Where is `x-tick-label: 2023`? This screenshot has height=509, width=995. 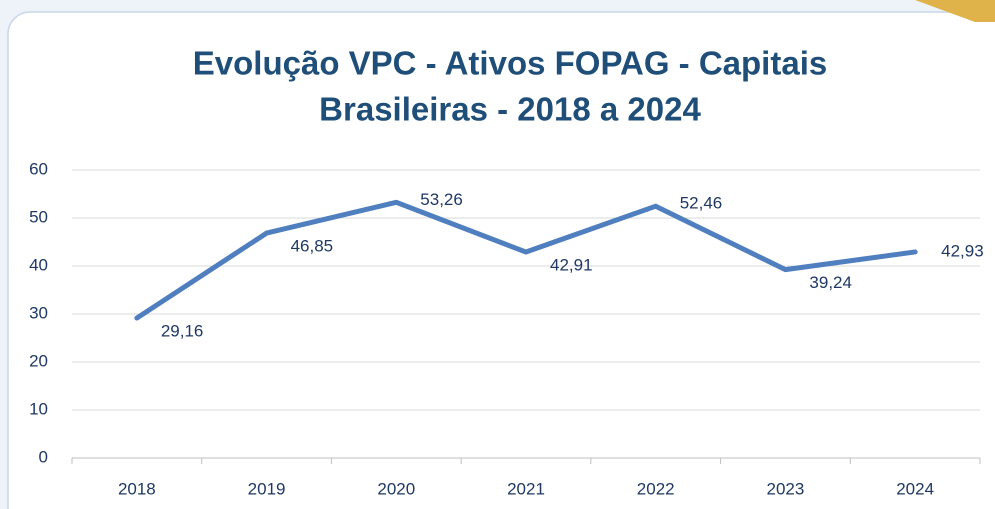
x-tick-label: 2023 is located at coordinates (786, 488).